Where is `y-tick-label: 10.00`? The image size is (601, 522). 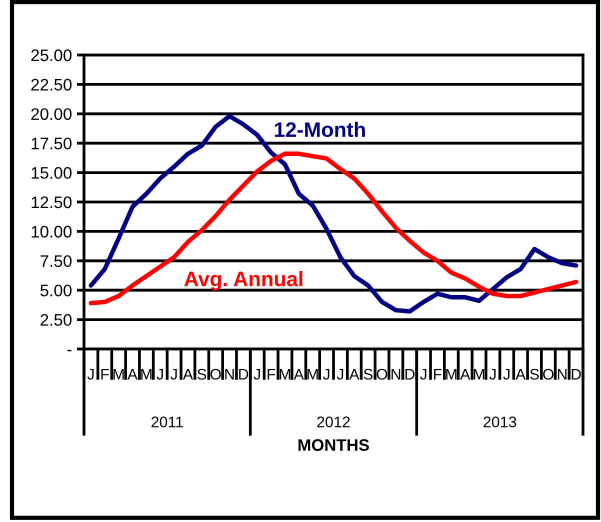 y-tick-label: 10.00 is located at coordinates (52, 232).